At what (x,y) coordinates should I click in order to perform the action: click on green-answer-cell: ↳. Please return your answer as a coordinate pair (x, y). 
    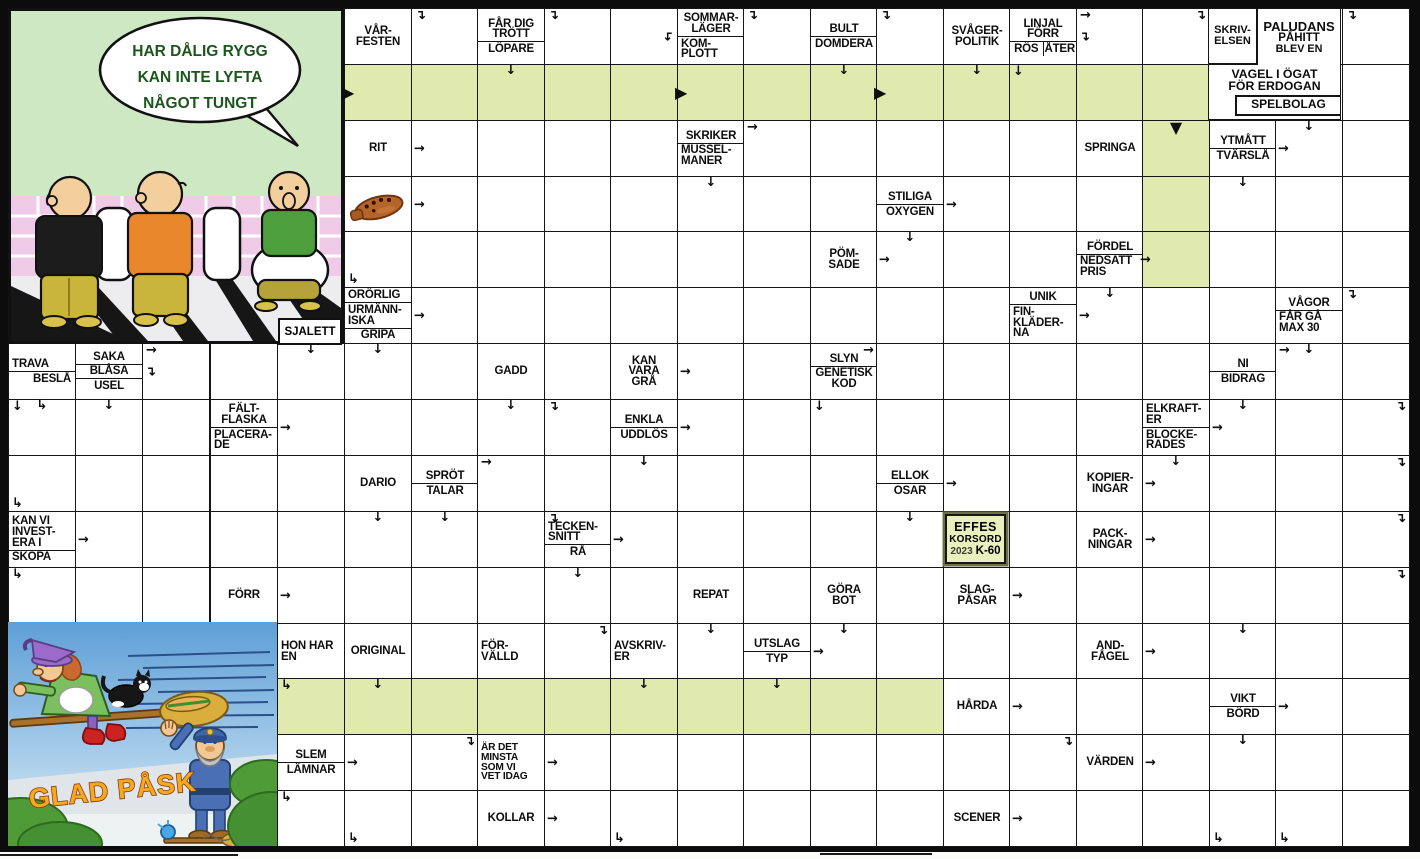
    Looking at the image, I should click on (311, 706).